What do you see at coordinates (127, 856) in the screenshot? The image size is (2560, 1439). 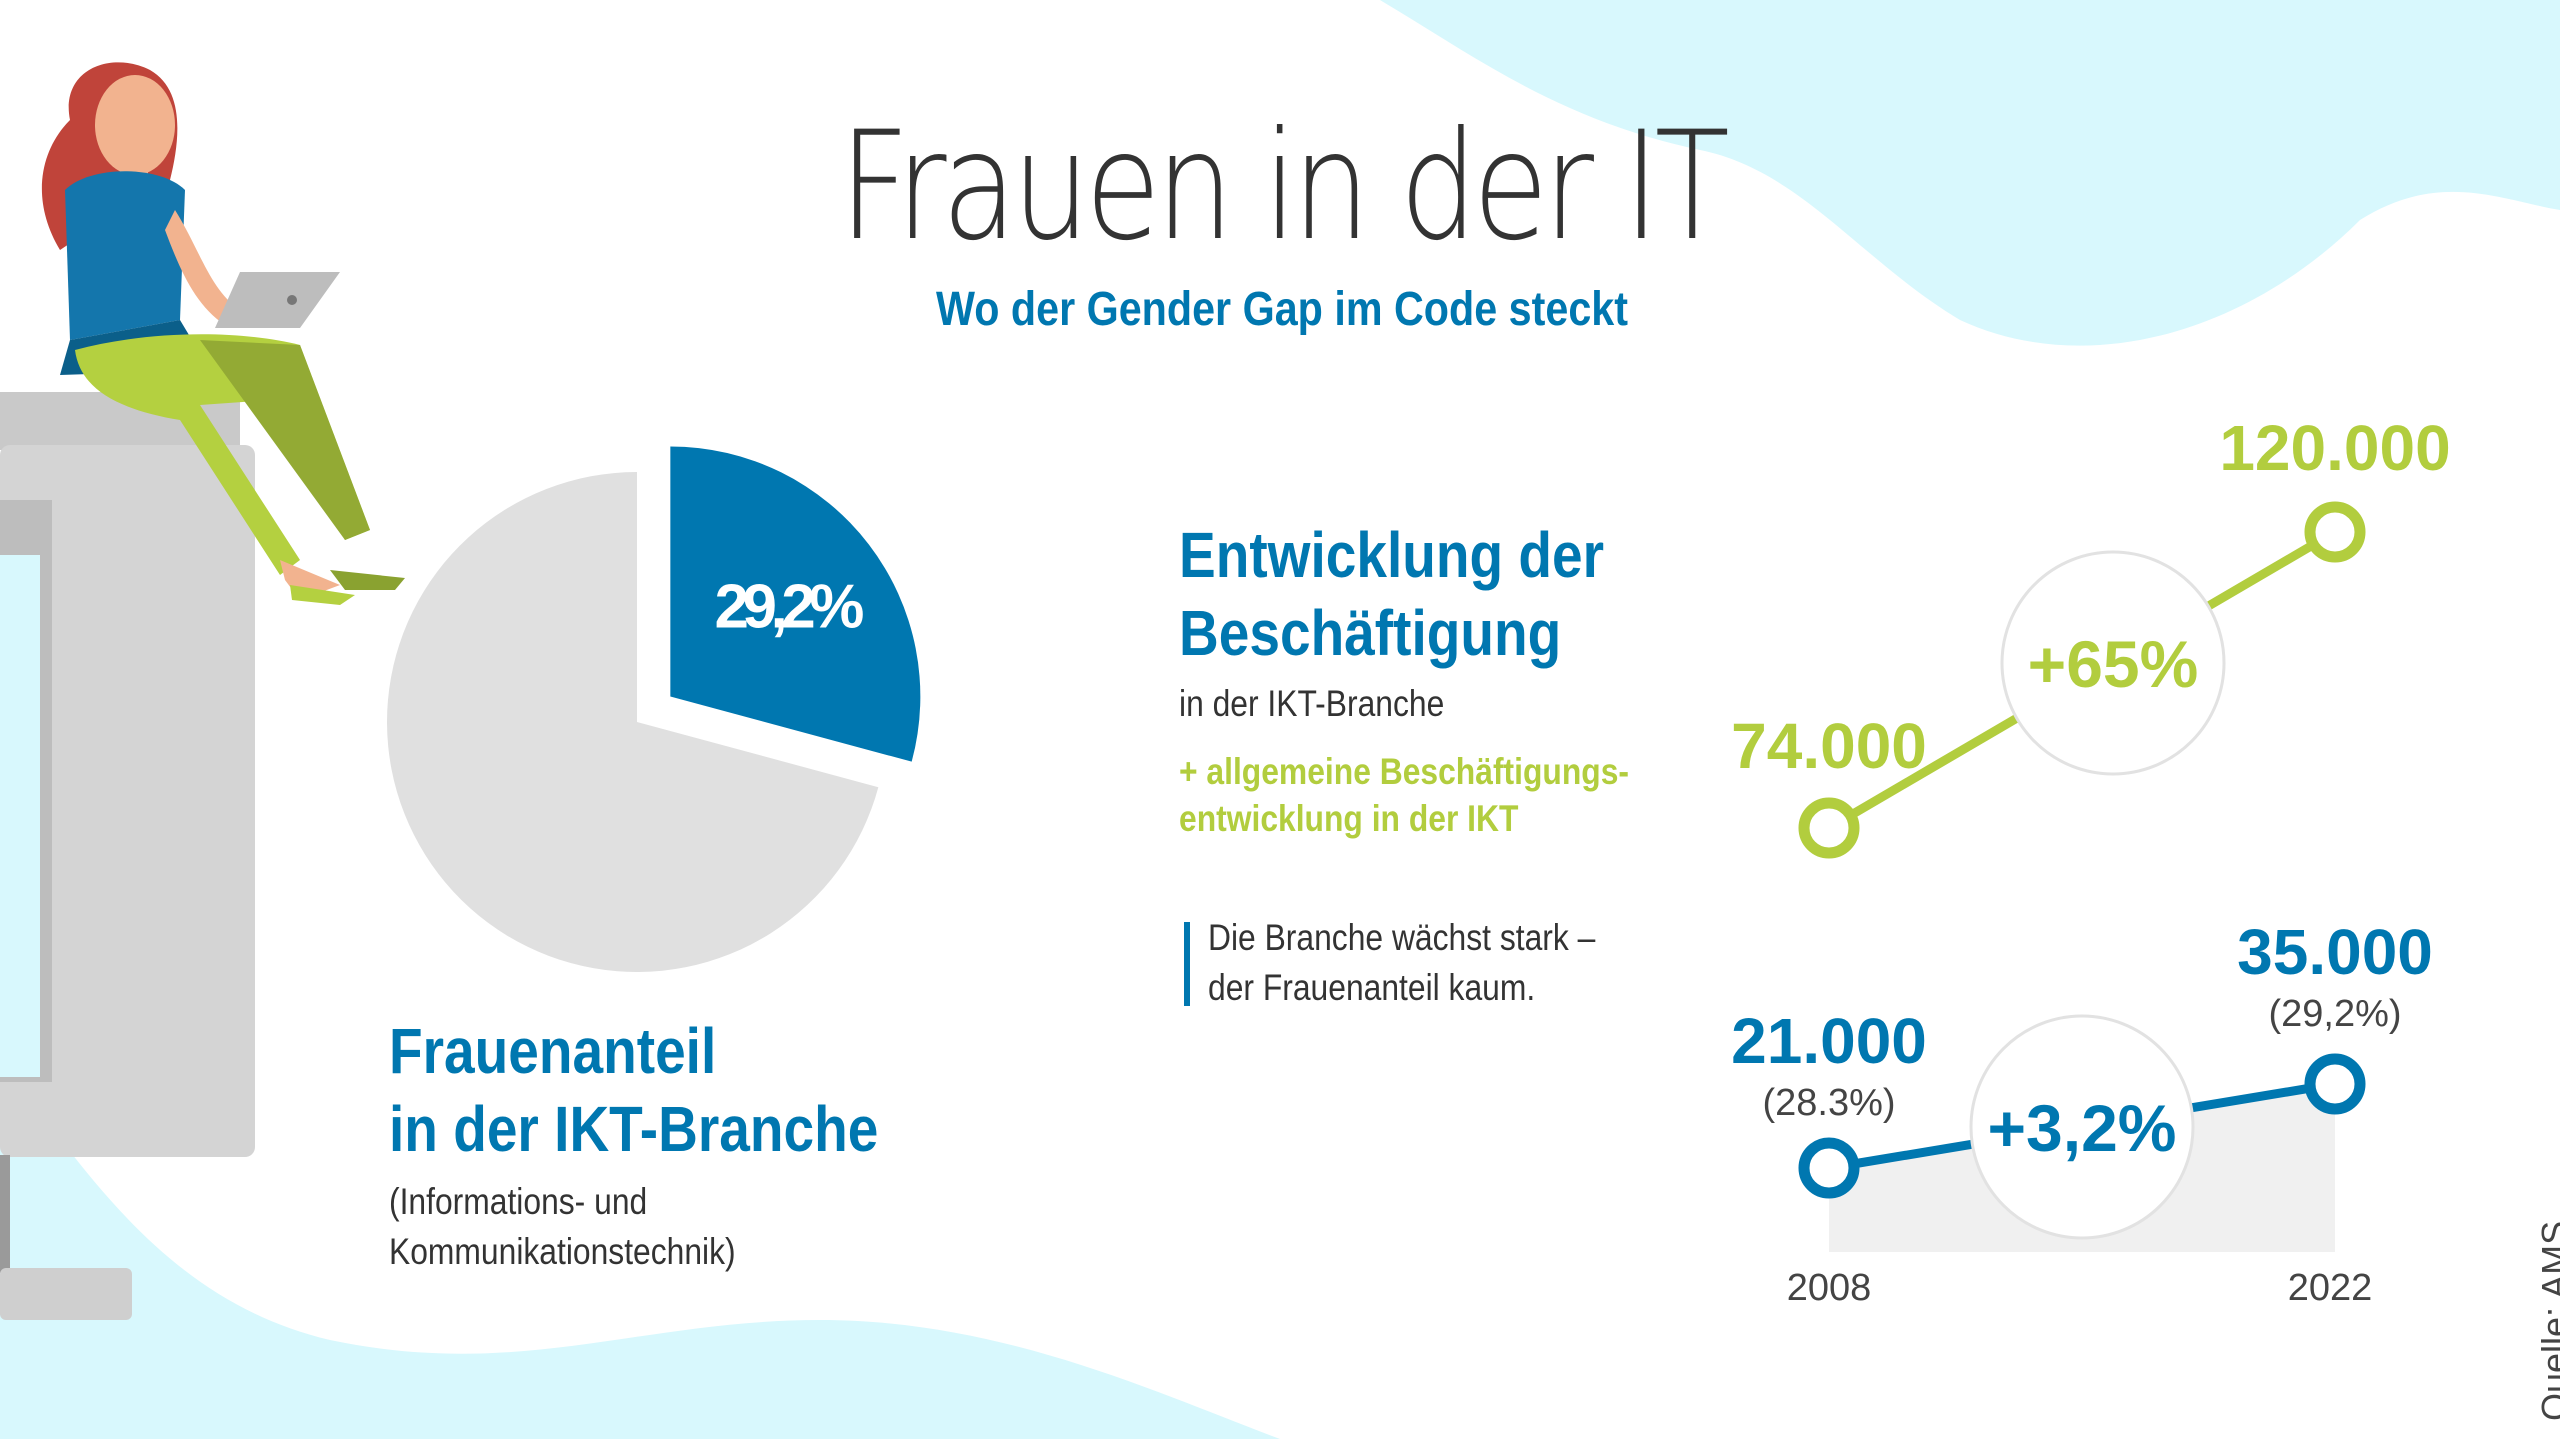 I see `monitor-illustration` at bounding box center [127, 856].